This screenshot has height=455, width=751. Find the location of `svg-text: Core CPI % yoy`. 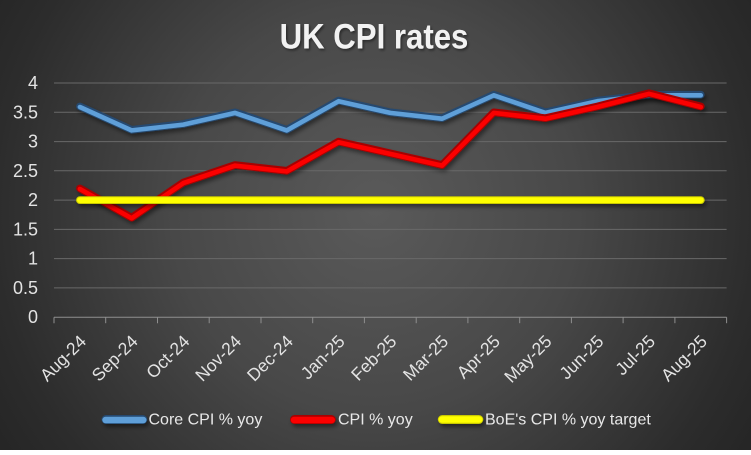

svg-text: Core CPI % yoy is located at coordinates (206, 420).